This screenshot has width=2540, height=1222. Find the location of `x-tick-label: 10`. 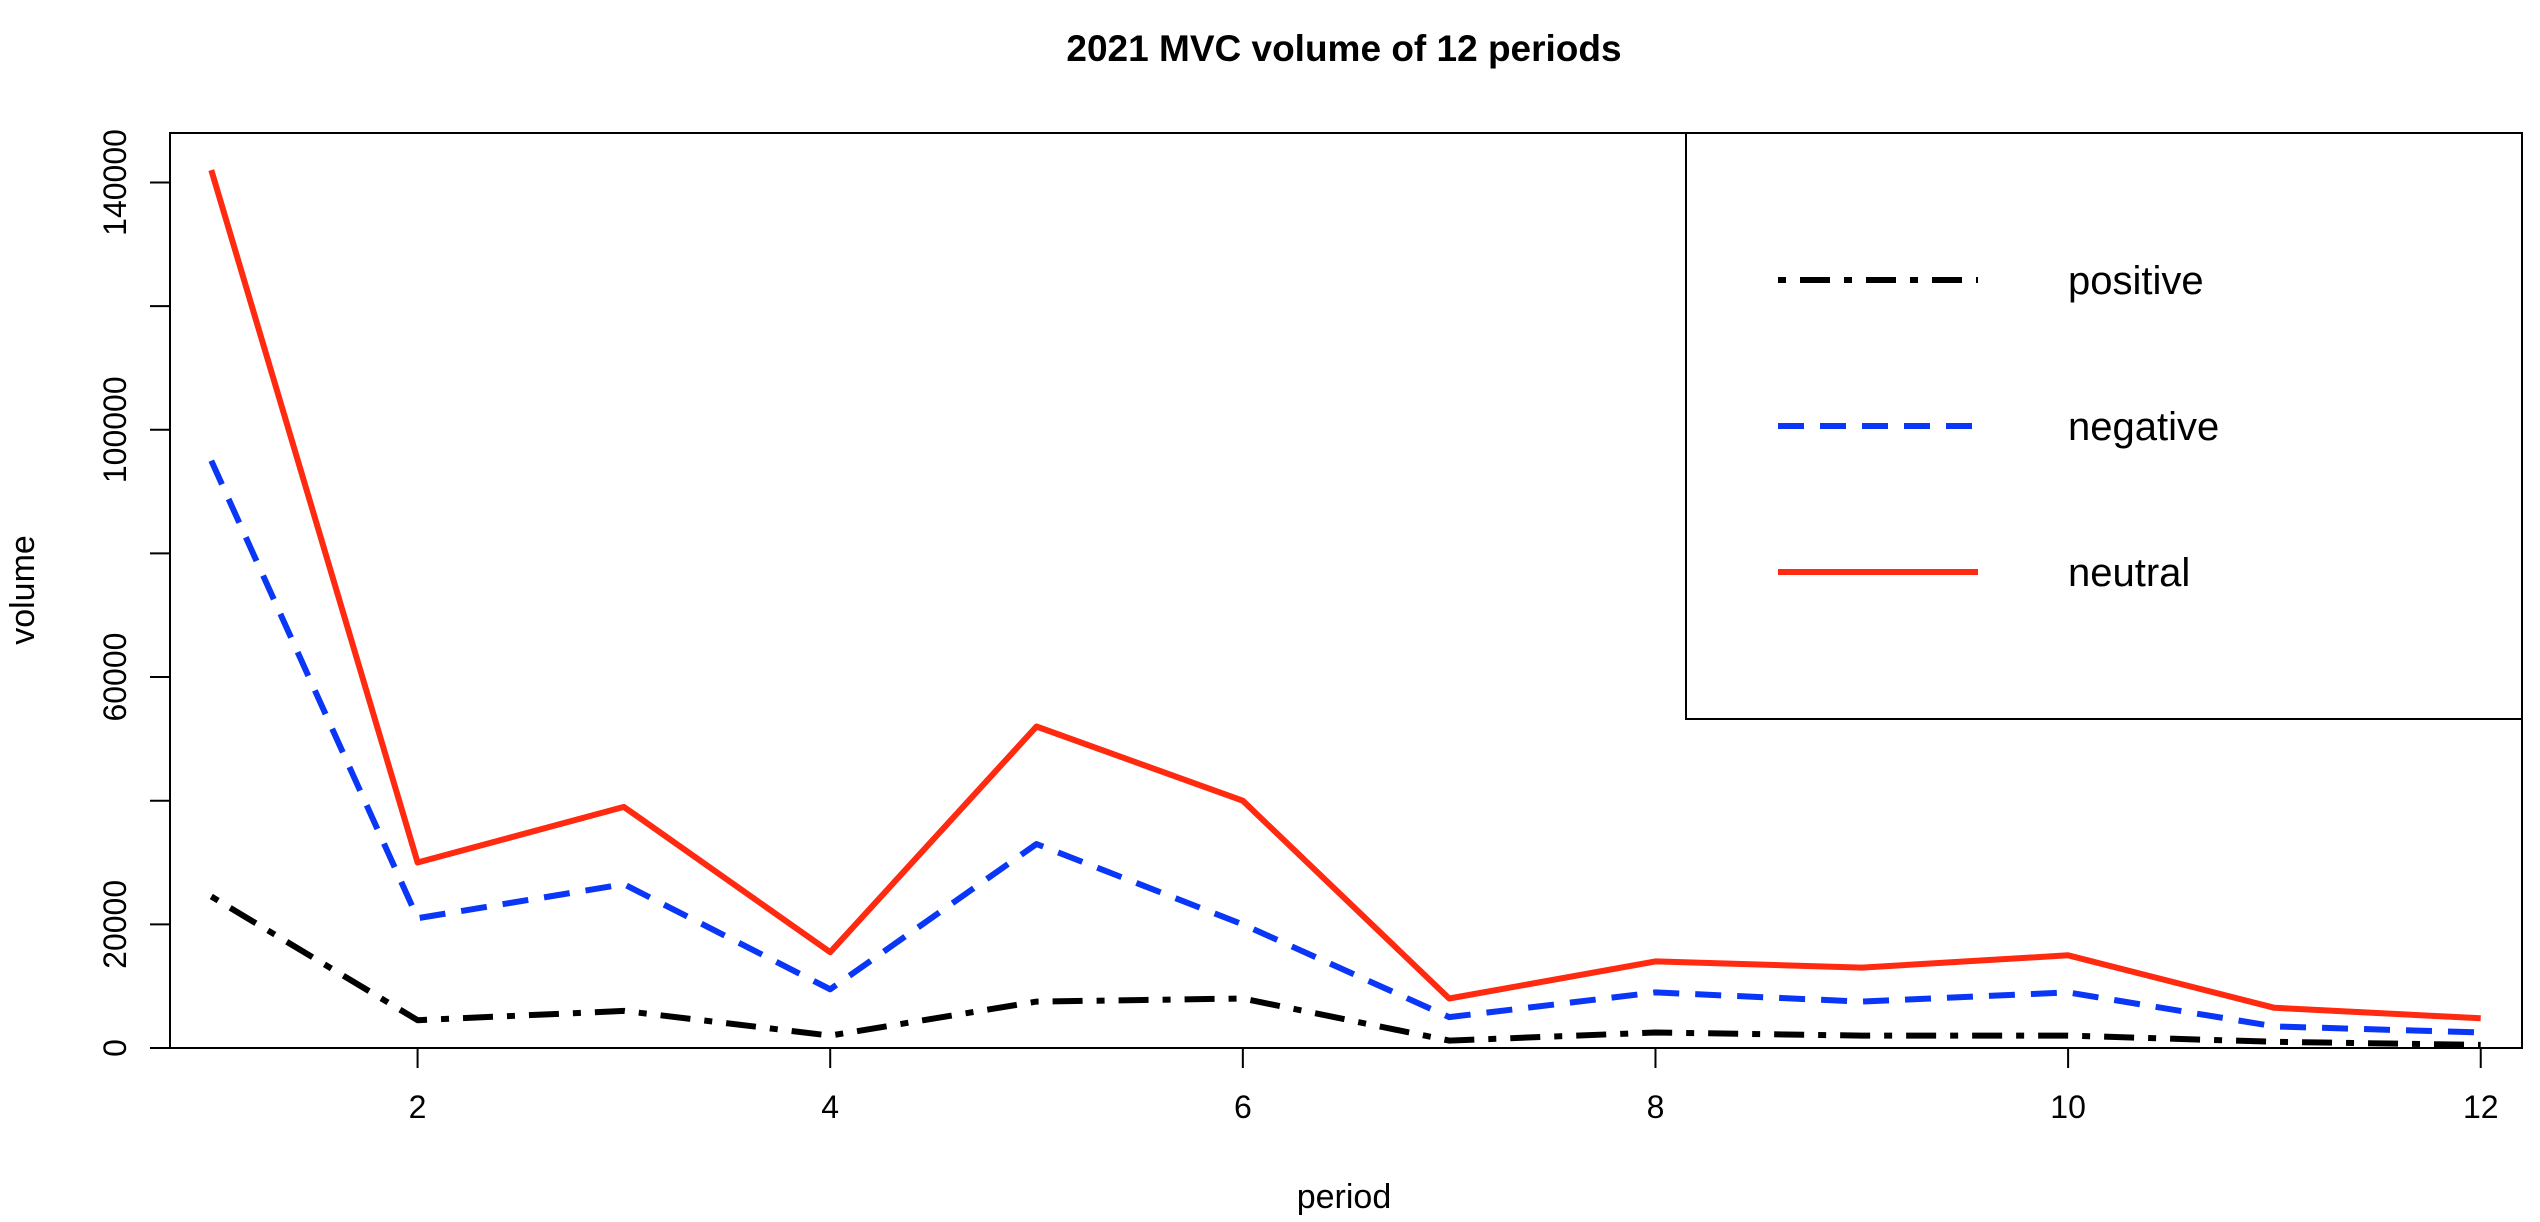

x-tick-label: 10 is located at coordinates (2068, 1107).